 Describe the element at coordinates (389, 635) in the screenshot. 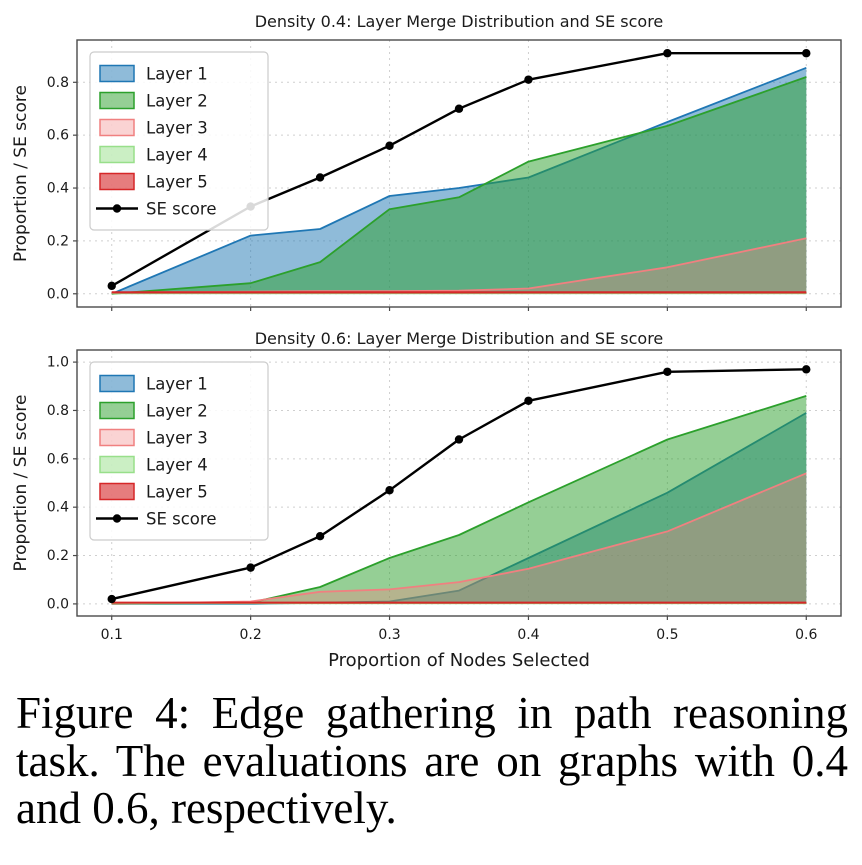

I see `x-tick-label: 0.3` at that location.